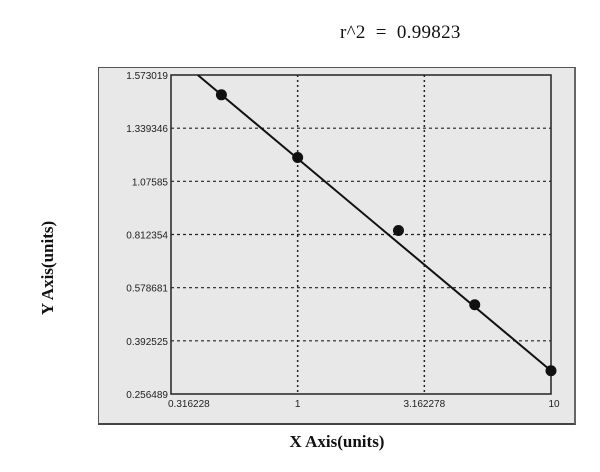 This screenshot has height=472, width=600. I want to click on y-tick-label: 0.812354, so click(147, 236).